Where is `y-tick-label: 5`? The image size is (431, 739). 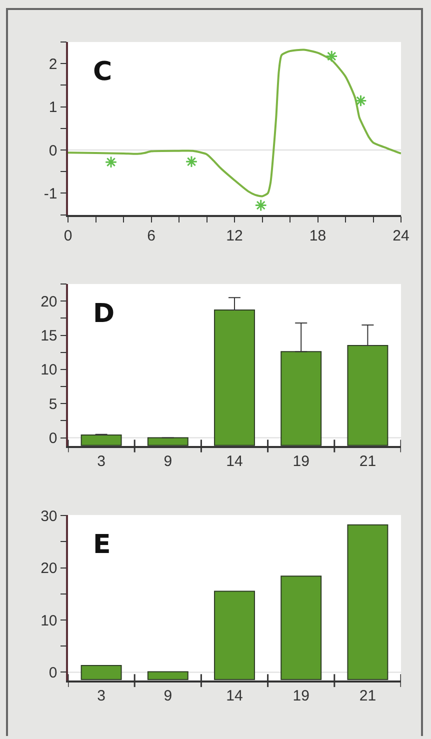
y-tick-label: 5 is located at coordinates (53, 404).